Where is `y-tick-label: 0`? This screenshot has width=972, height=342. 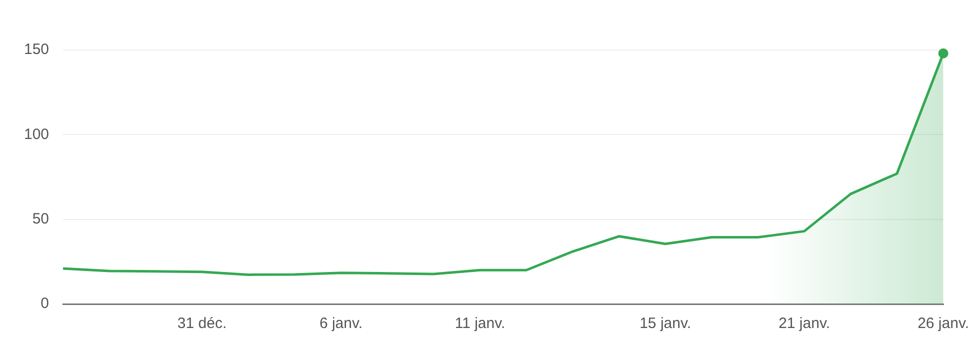 y-tick-label: 0 is located at coordinates (45, 303).